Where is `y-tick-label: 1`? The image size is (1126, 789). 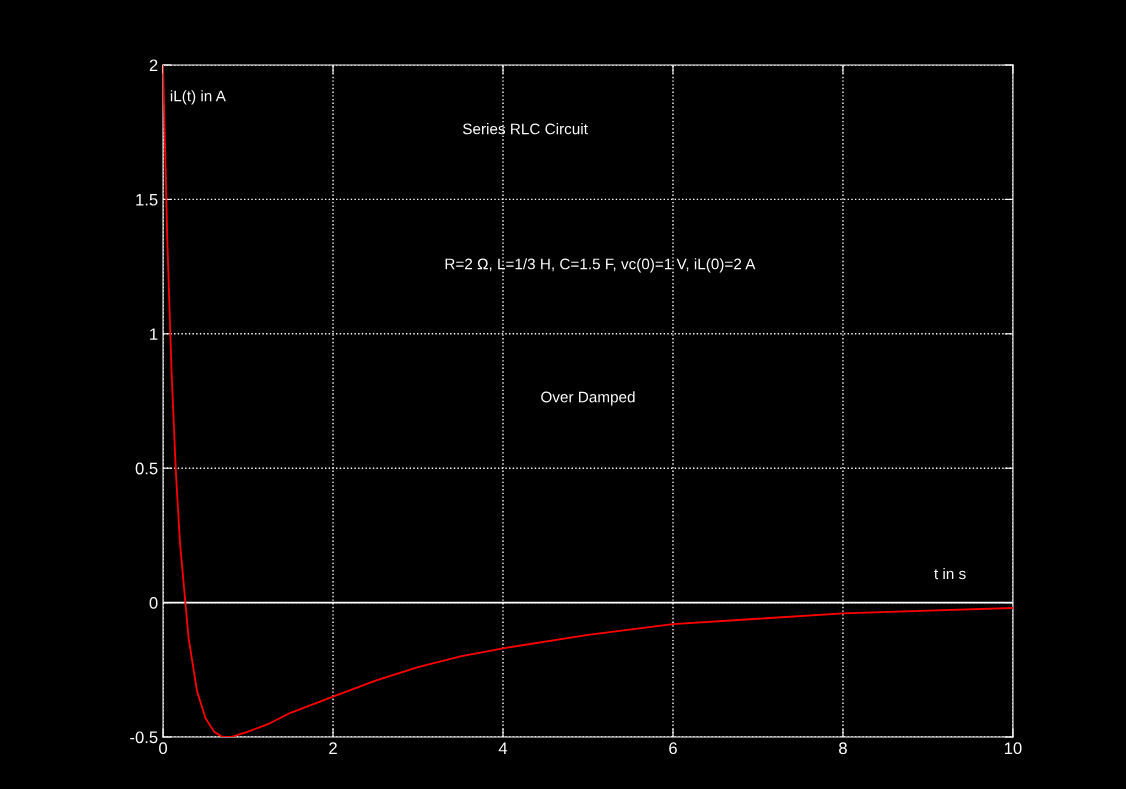
y-tick-label: 1 is located at coordinates (154, 334).